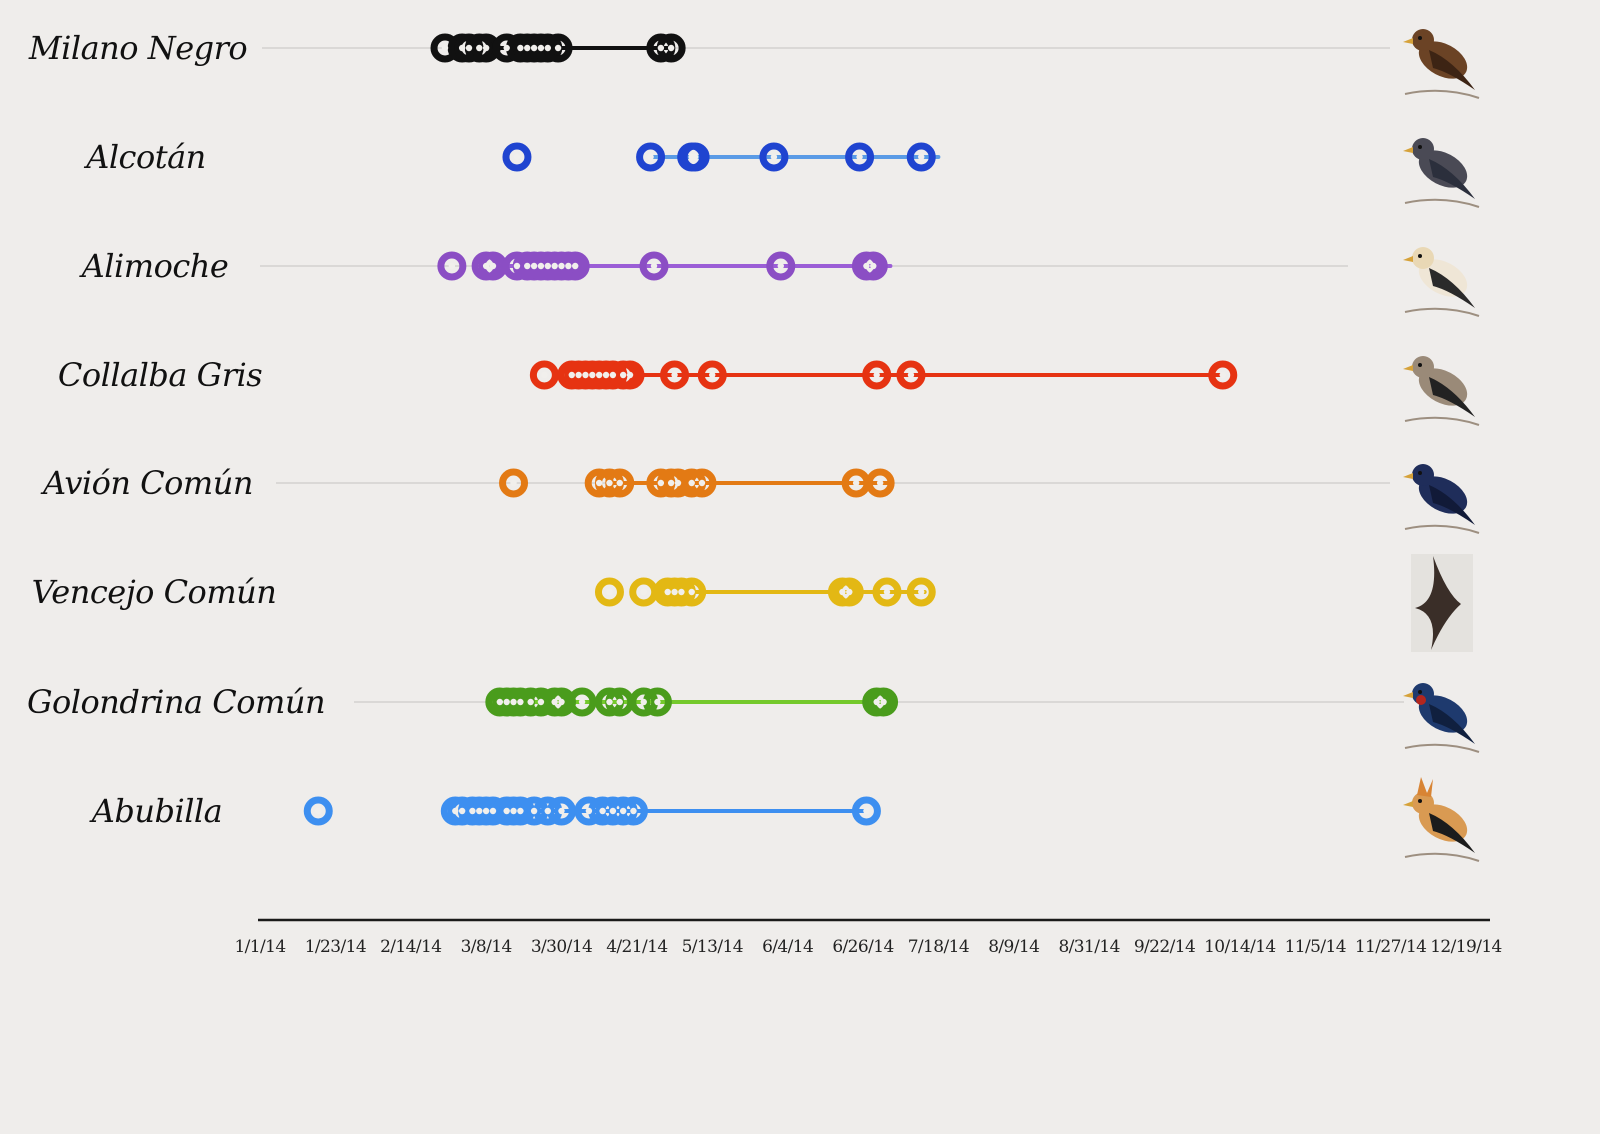  Describe the element at coordinates (938, 947) in the screenshot. I see `x-tick-label: 7/18/14` at that location.